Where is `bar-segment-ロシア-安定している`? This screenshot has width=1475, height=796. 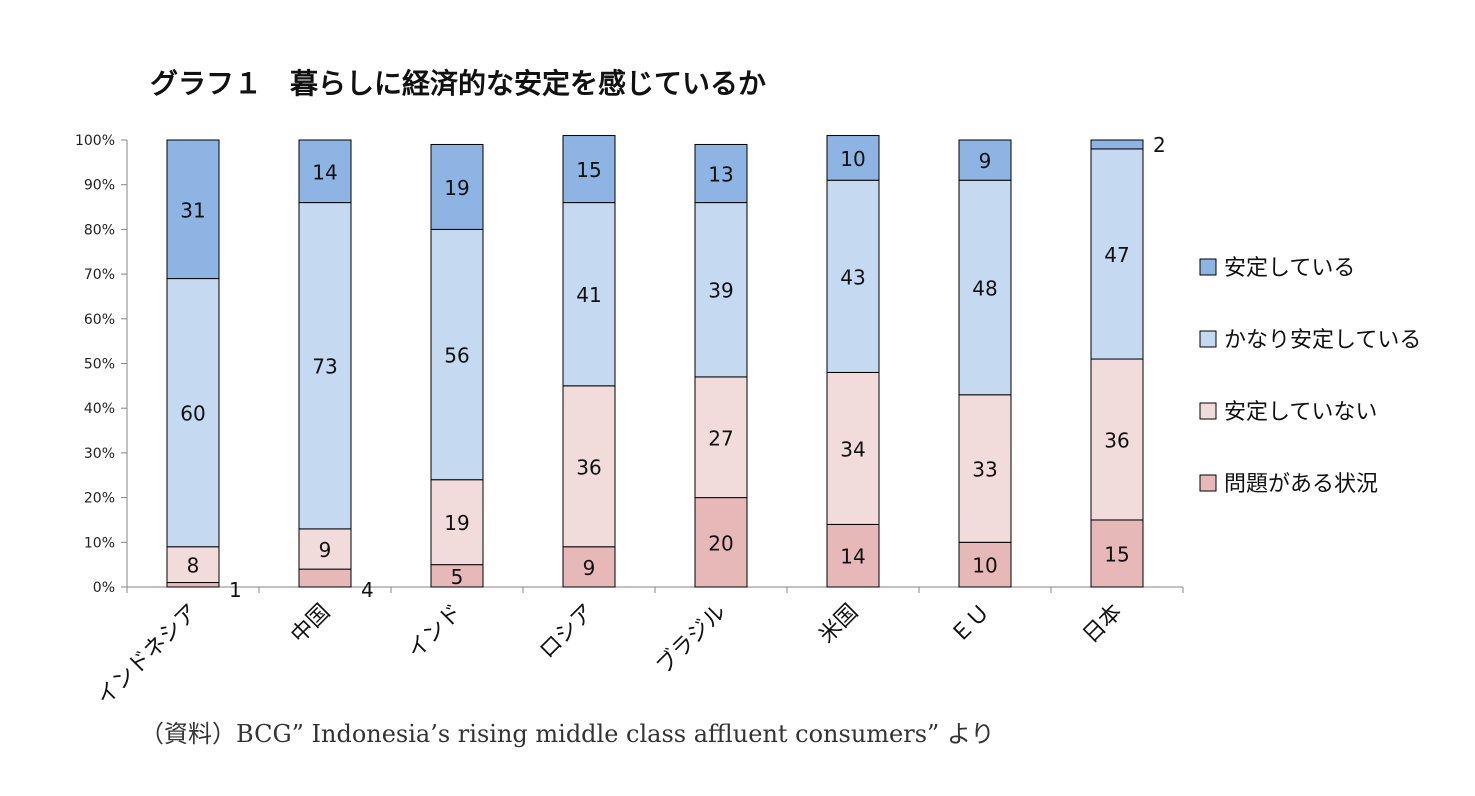
bar-segment-ロシア-安定している is located at coordinates (589, 169).